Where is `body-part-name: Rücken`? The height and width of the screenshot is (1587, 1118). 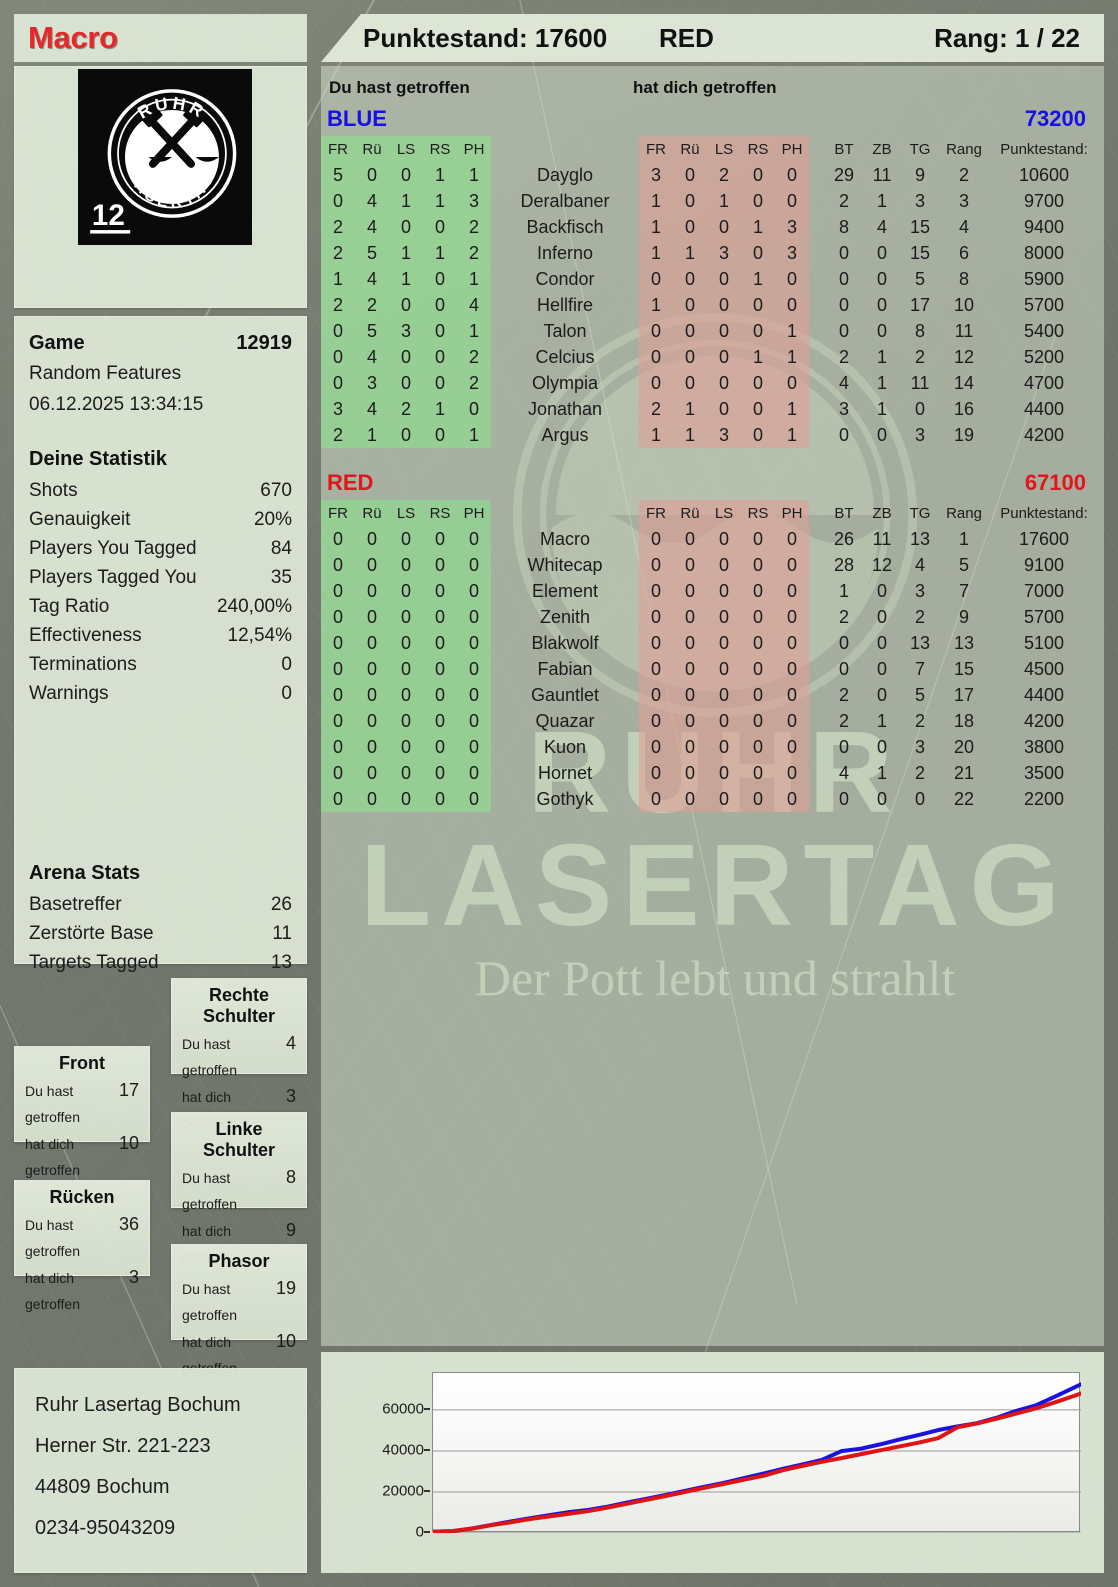
body-part-name: Rücken is located at coordinates (82, 1197).